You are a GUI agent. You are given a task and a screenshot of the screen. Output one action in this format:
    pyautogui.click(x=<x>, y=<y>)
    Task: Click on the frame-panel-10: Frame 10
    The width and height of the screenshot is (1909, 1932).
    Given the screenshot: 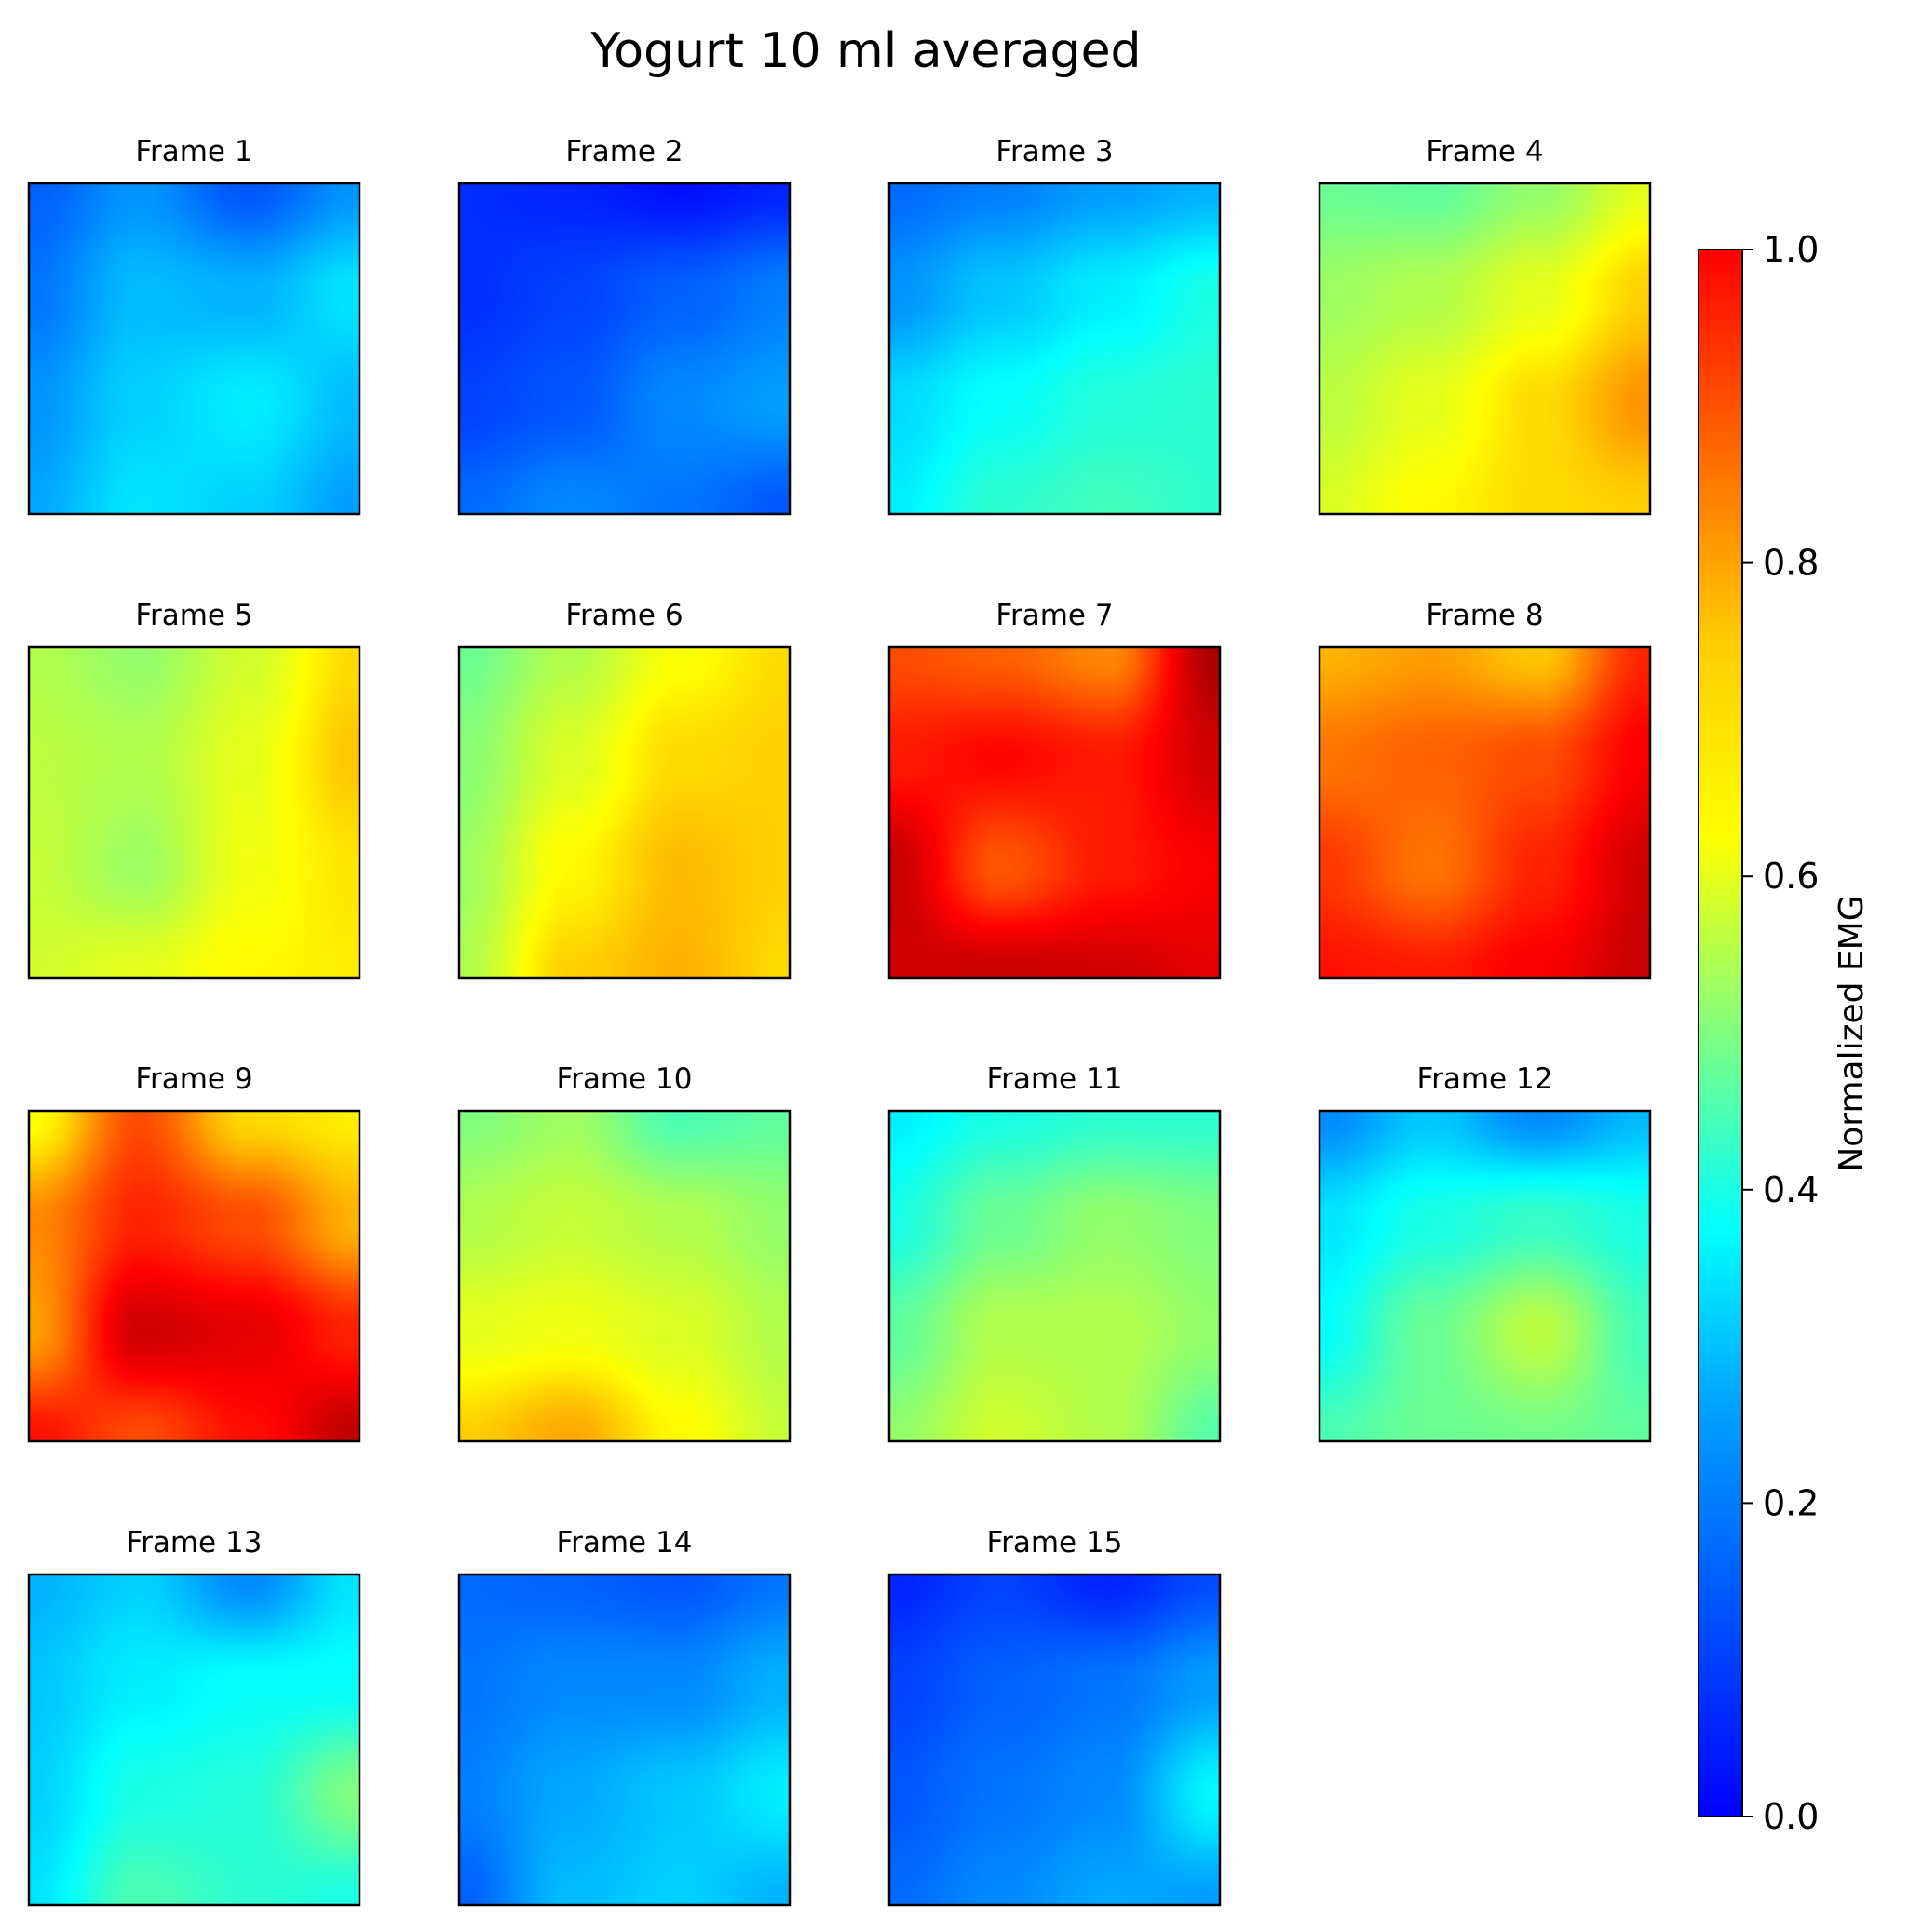 What is the action you would take?
    pyautogui.click(x=624, y=1252)
    